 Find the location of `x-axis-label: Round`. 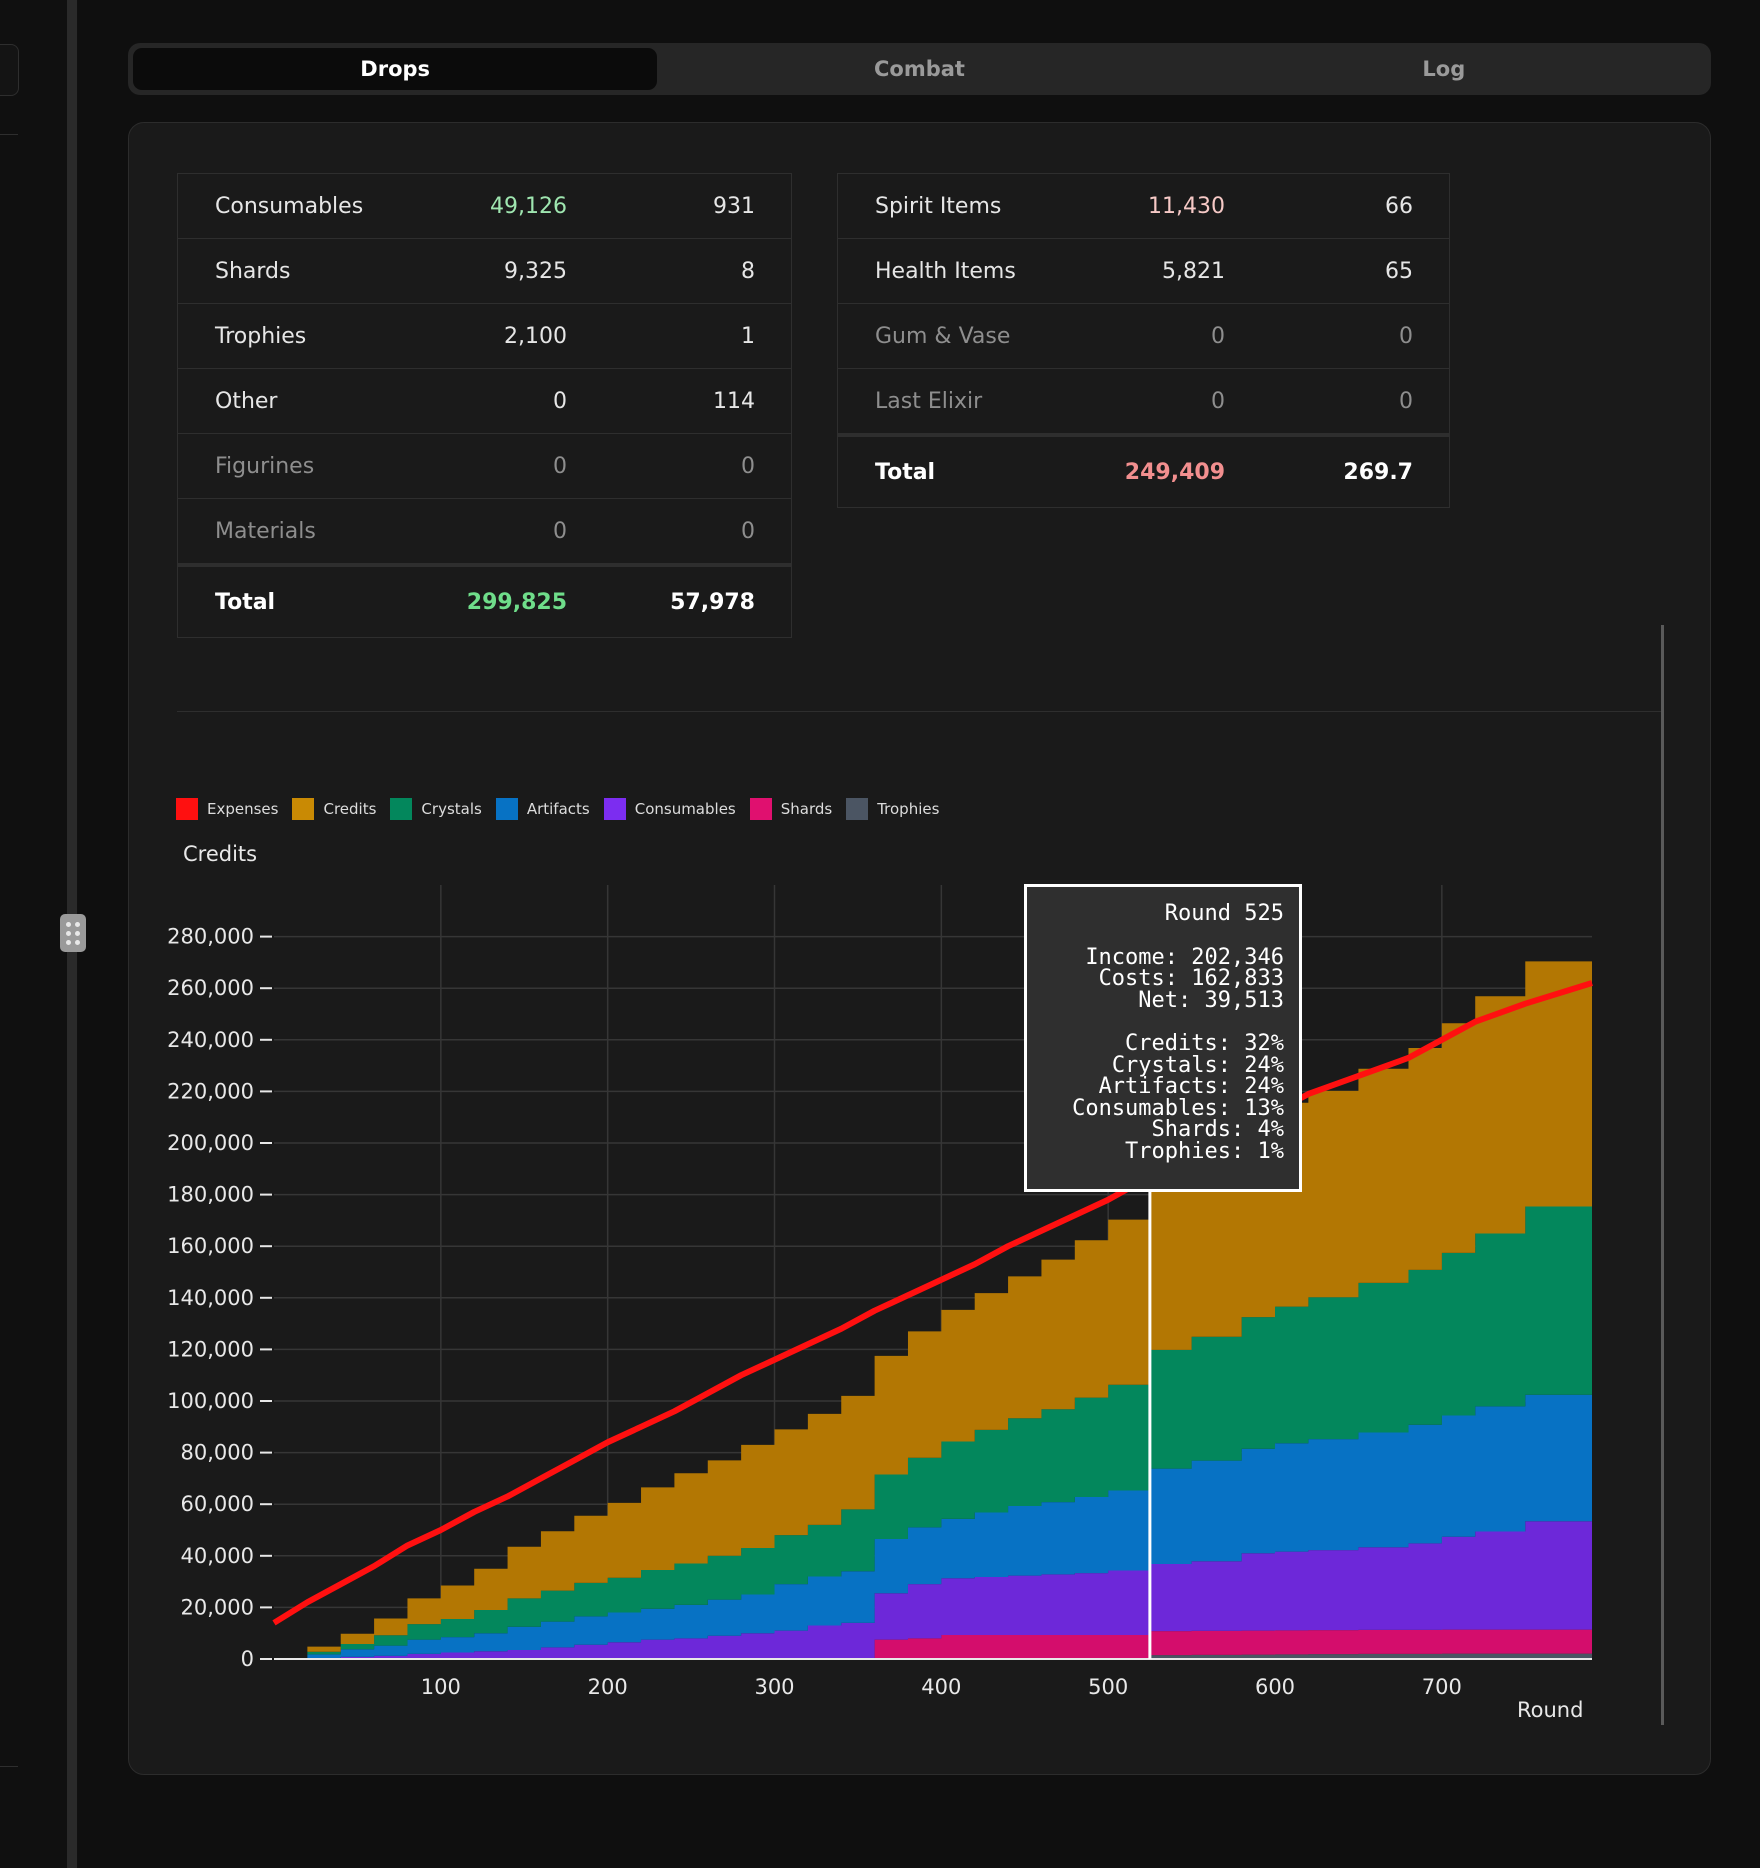

x-axis-label: Round is located at coordinates (1550, 1710).